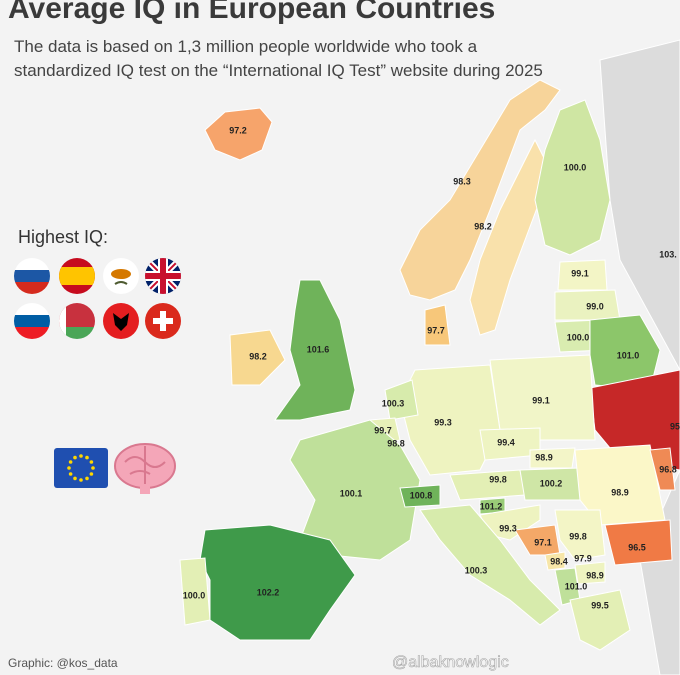  Describe the element at coordinates (63, 663) in the screenshot. I see `credit: Graphic: @kos_data` at that location.